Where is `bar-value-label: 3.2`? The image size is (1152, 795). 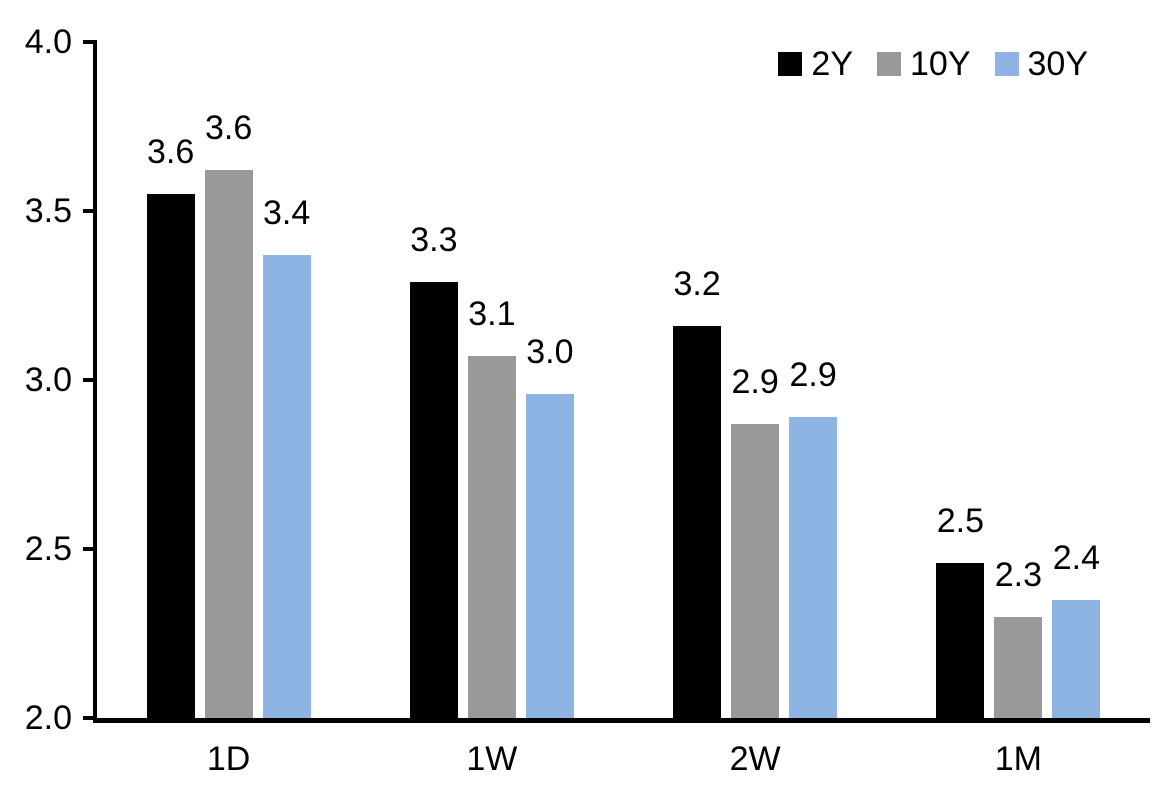 bar-value-label: 3.2 is located at coordinates (697, 283).